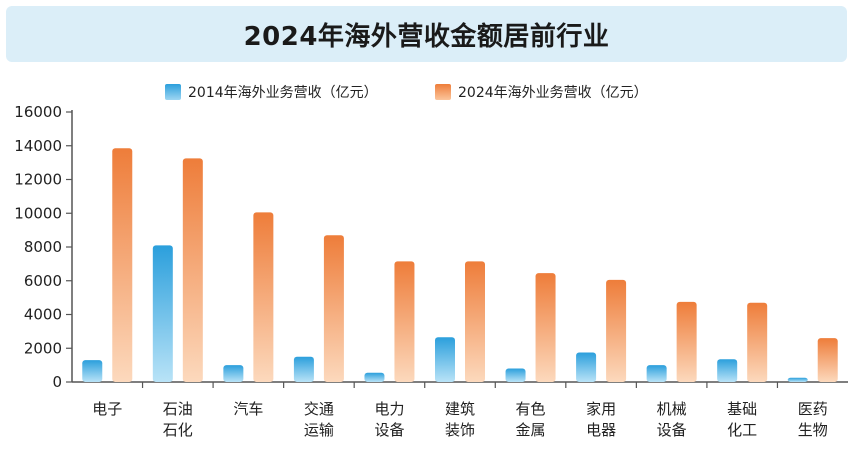 The width and height of the screenshot is (855, 452). What do you see at coordinates (43, 281) in the screenshot?
I see `y-tick-label: 6000` at bounding box center [43, 281].